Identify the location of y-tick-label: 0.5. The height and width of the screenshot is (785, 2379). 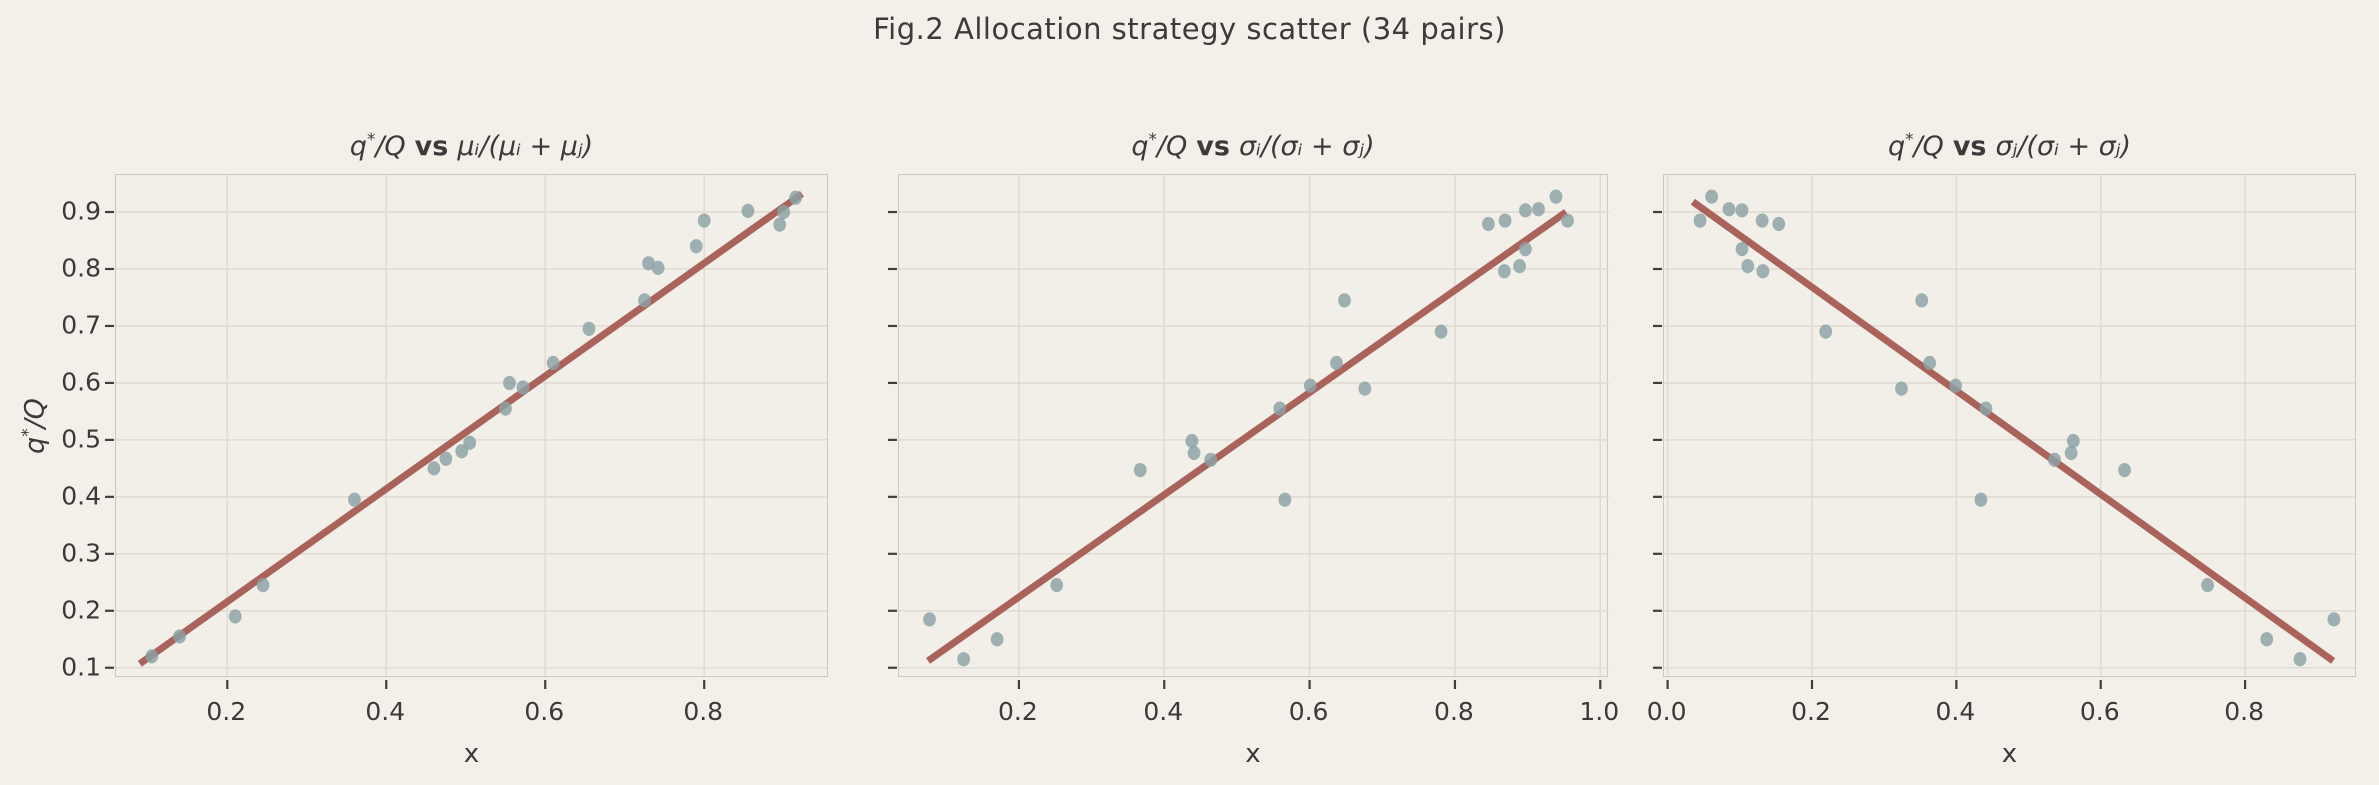
(81, 439).